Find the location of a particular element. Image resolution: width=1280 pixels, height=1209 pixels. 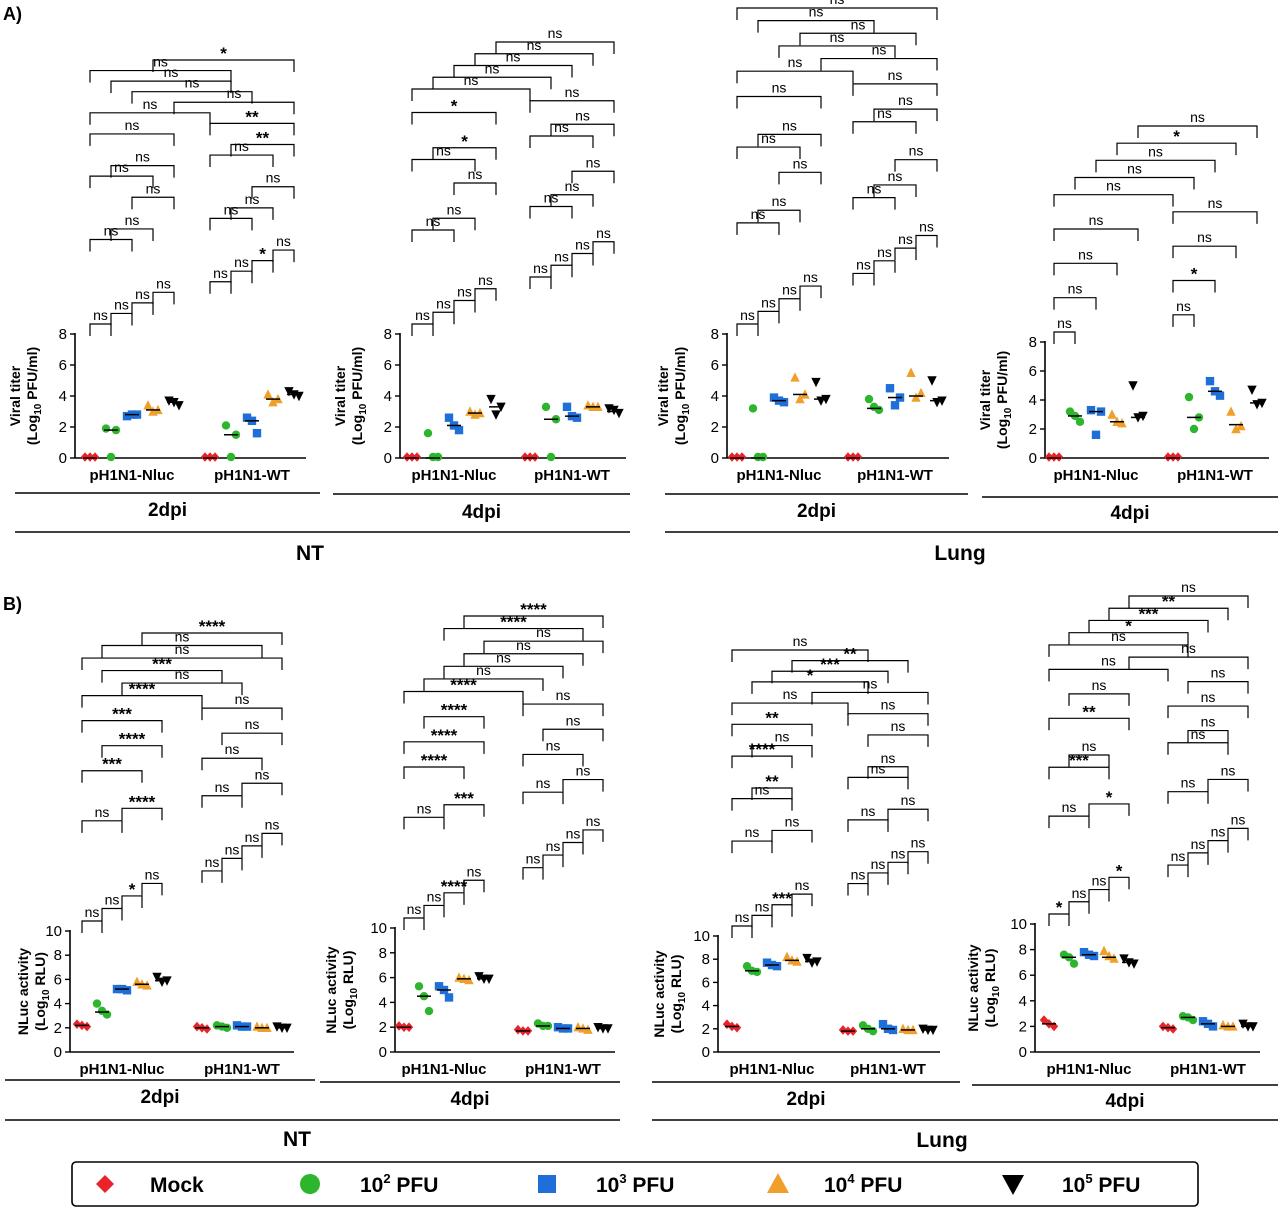

y-axis-label: Viral titer(Log10 PFU/ml) is located at coordinates (995, 400).